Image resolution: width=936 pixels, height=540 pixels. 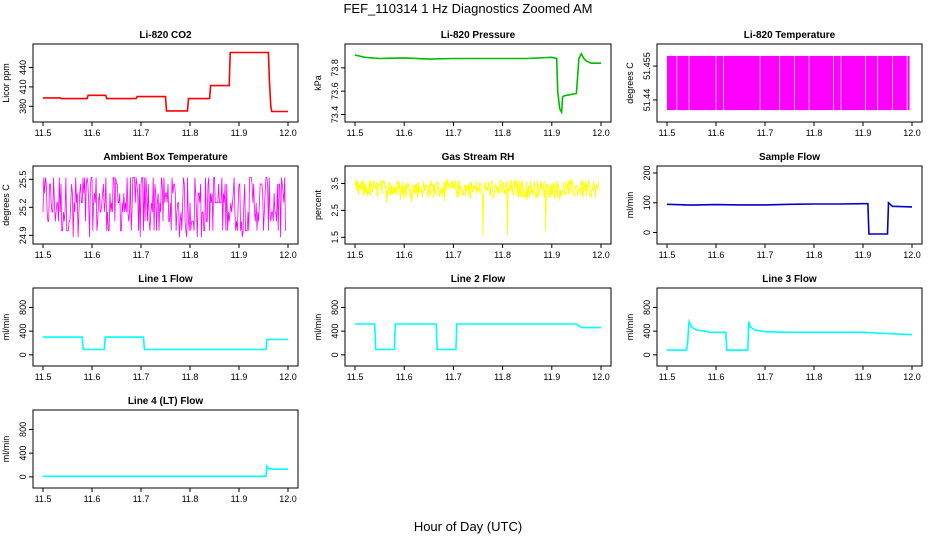 What do you see at coordinates (23, 236) in the screenshot?
I see `y-tick-label: 24.9` at bounding box center [23, 236].